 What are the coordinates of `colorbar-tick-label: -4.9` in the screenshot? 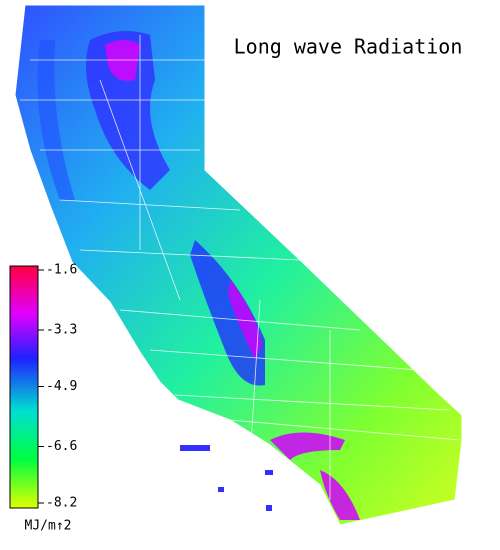 It's located at (61, 386).